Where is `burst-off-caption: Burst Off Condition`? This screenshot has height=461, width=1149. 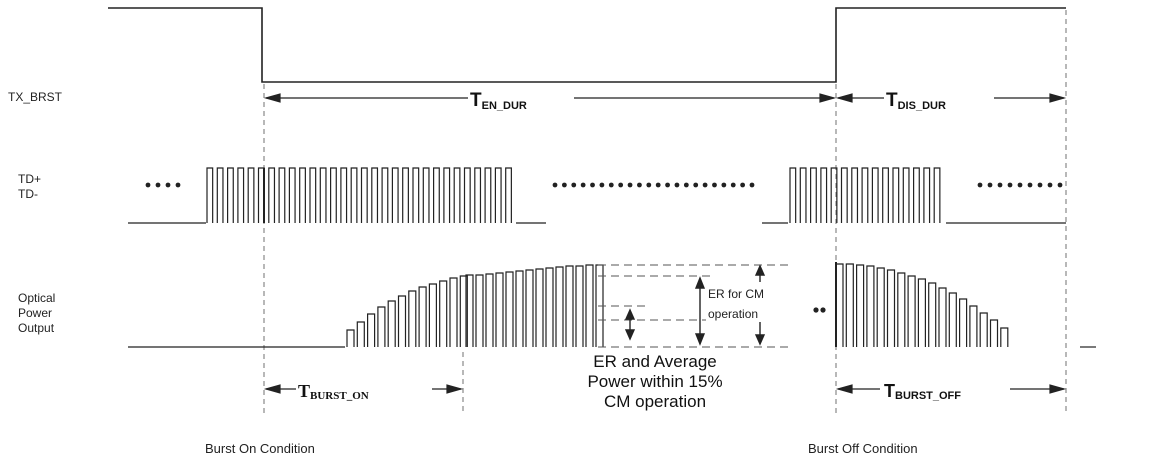
burst-off-caption: Burst Off Condition is located at coordinates (863, 448).